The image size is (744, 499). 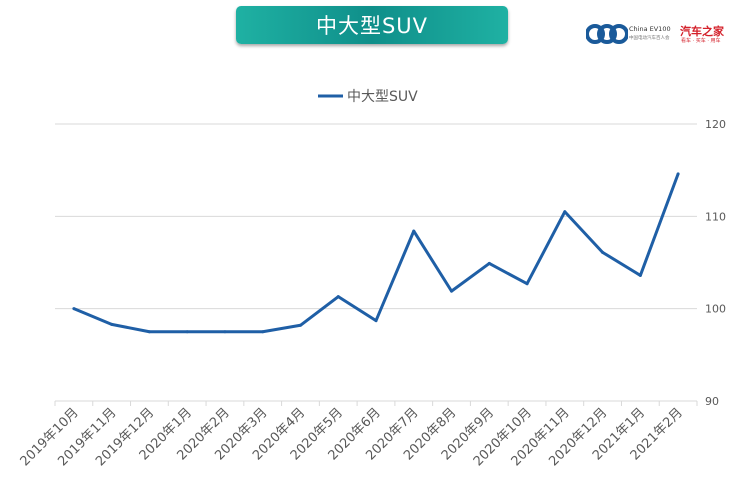 I want to click on logo-subtext: 中国电动汽车百人会, so click(x=649, y=38).